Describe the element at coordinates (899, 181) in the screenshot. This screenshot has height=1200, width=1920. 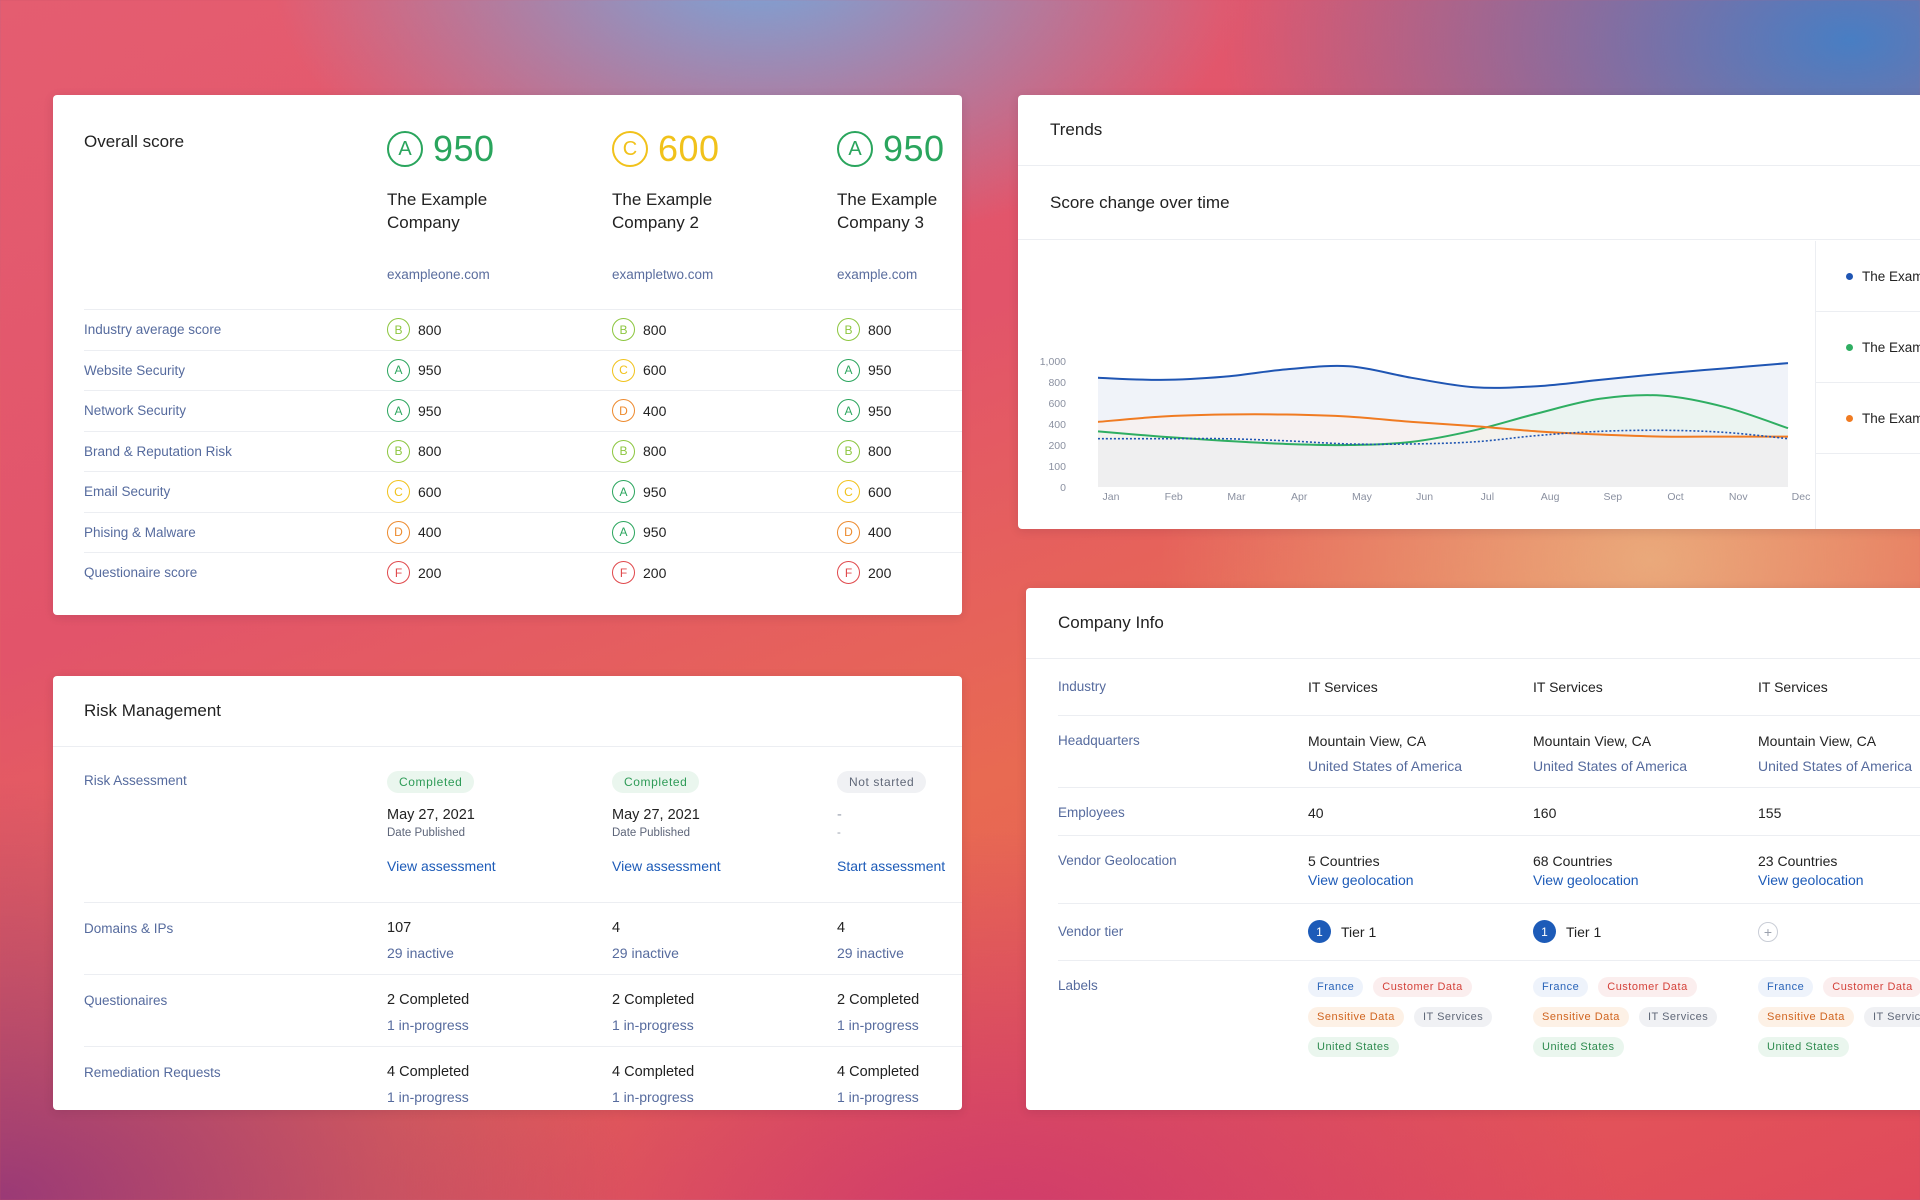
I see `company-column-3: A 950 The Example Company 3` at that location.